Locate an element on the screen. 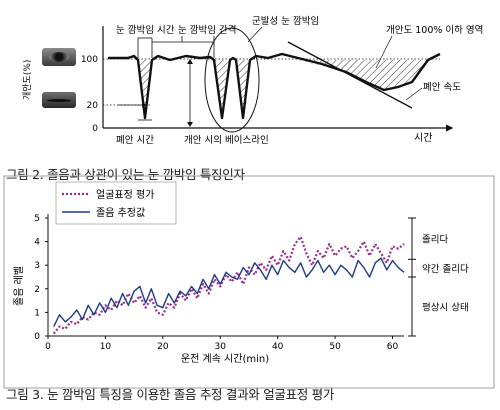  label-blink-time: 눈 깜박임 시간 is located at coordinates (145, 30).